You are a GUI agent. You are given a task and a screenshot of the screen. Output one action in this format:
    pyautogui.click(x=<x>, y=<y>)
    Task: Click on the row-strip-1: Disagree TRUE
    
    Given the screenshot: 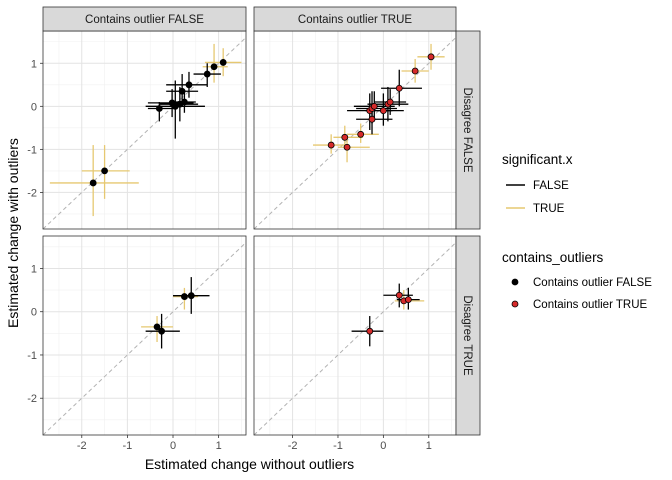 What is the action you would take?
    pyautogui.click(x=468, y=335)
    